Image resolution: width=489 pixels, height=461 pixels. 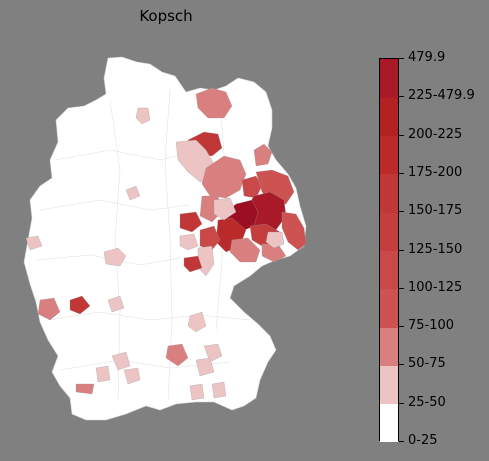 What do you see at coordinates (49, 309) in the screenshot?
I see `district-trier` at bounding box center [49, 309].